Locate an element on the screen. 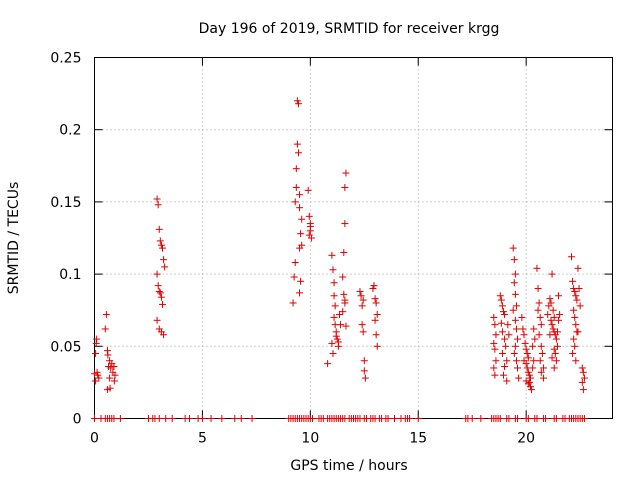 This screenshot has height=480, width=640. x-axis-label: GPS time / hours is located at coordinates (348, 466).